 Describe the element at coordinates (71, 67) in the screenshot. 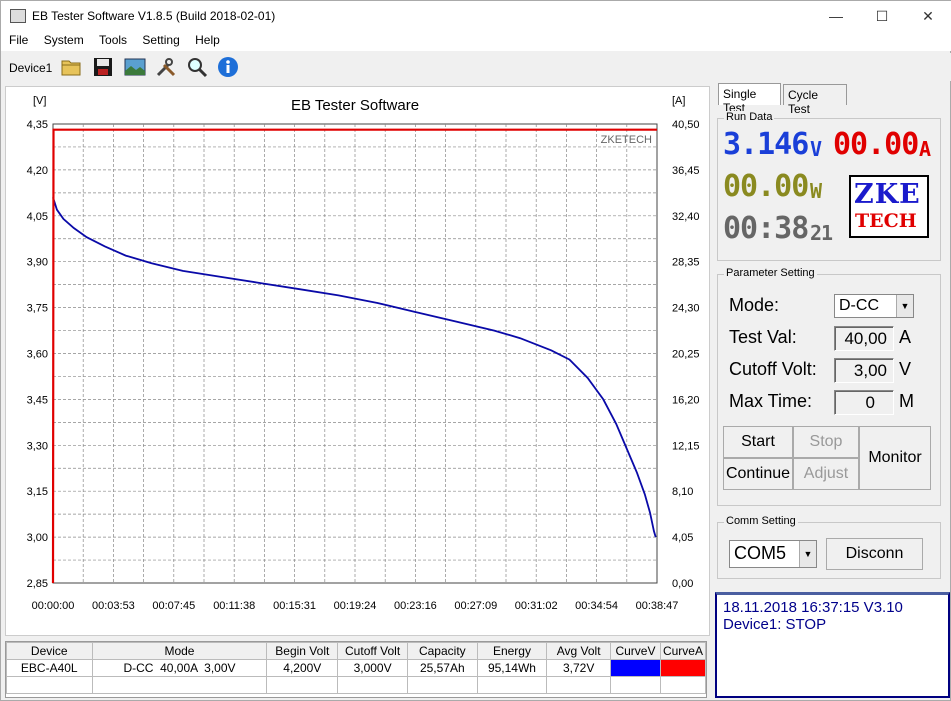

I see `open-folder-icon` at that location.